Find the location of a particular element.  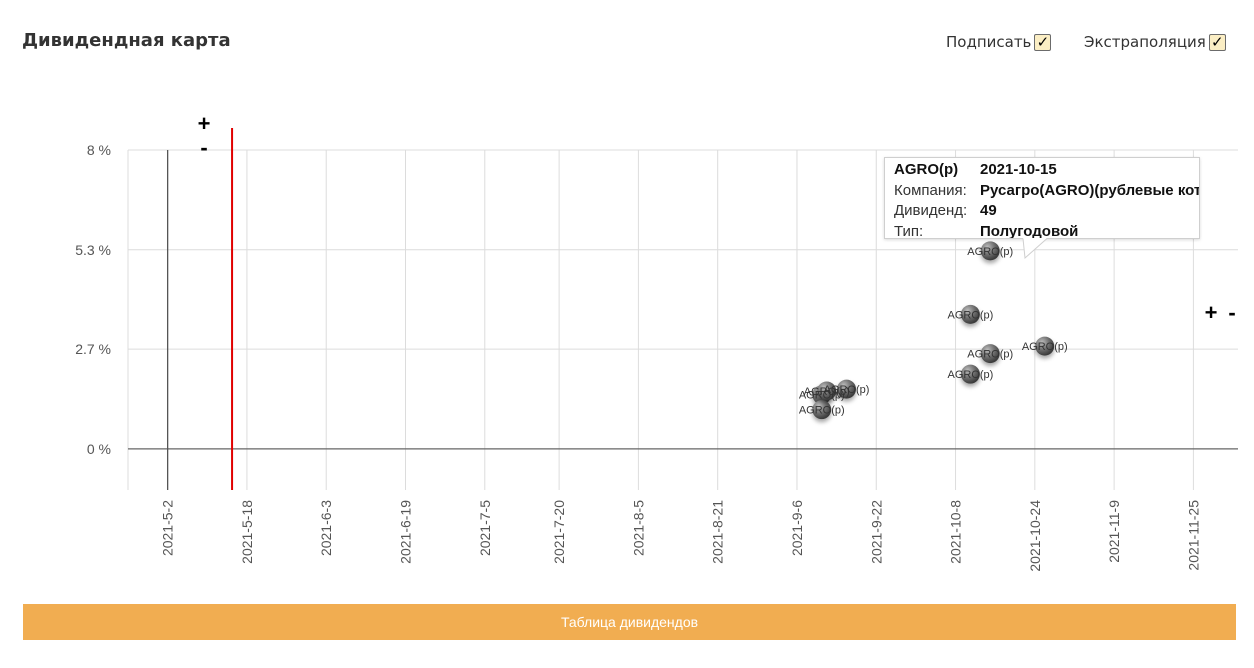

extrapolation-option: Экстраполяция ✓ is located at coordinates (1155, 42).